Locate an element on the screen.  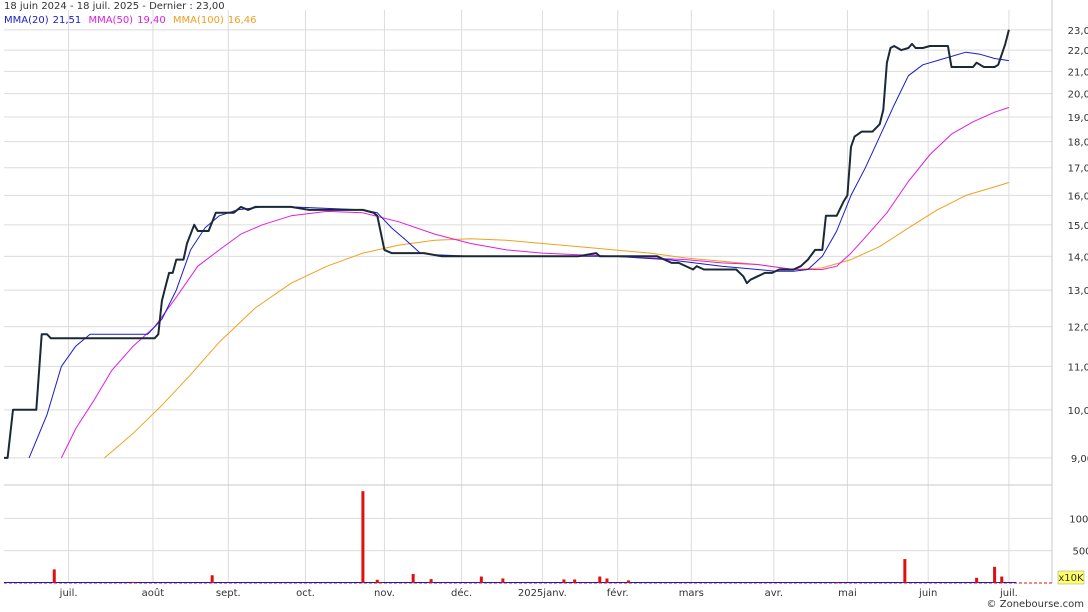
indicator-legend: MMA(20) 21,51 MMA(50) 19,40 MMA(100) 16,46 is located at coordinates (132, 20).